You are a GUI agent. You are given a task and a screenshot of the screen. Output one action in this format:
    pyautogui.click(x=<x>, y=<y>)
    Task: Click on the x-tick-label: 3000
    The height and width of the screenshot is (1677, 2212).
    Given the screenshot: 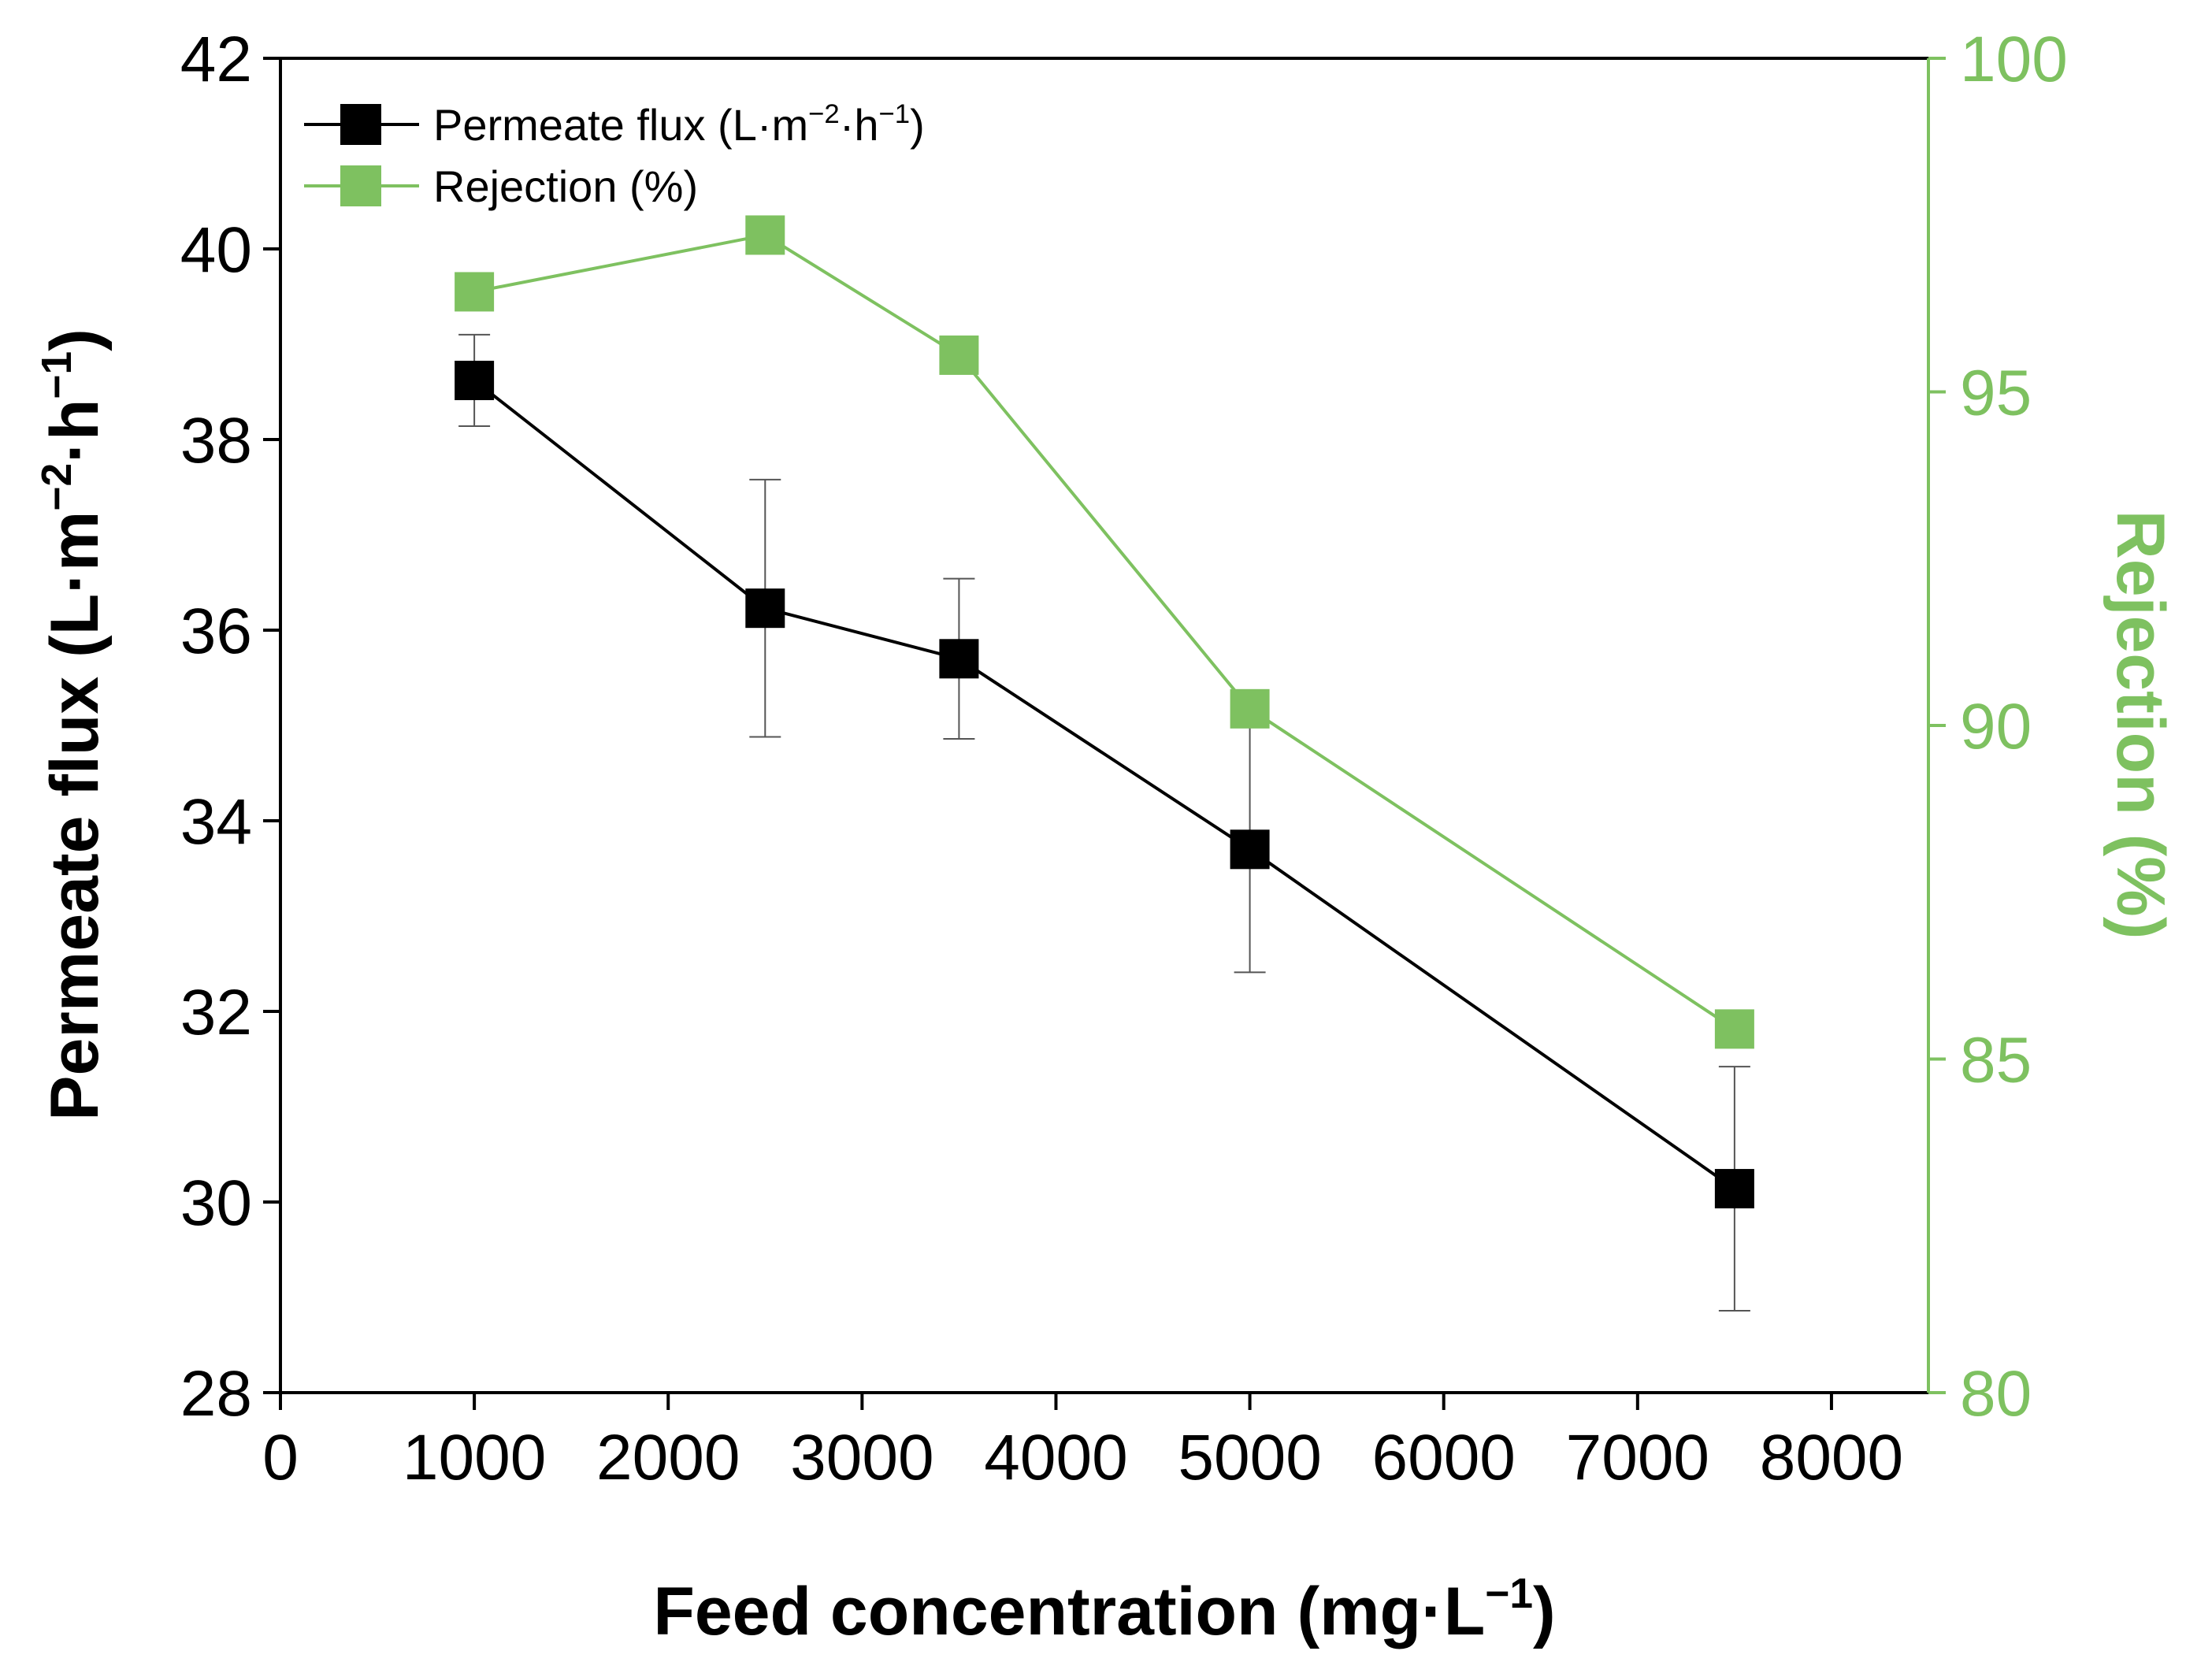 What is the action you would take?
    pyautogui.click(x=861, y=1457)
    